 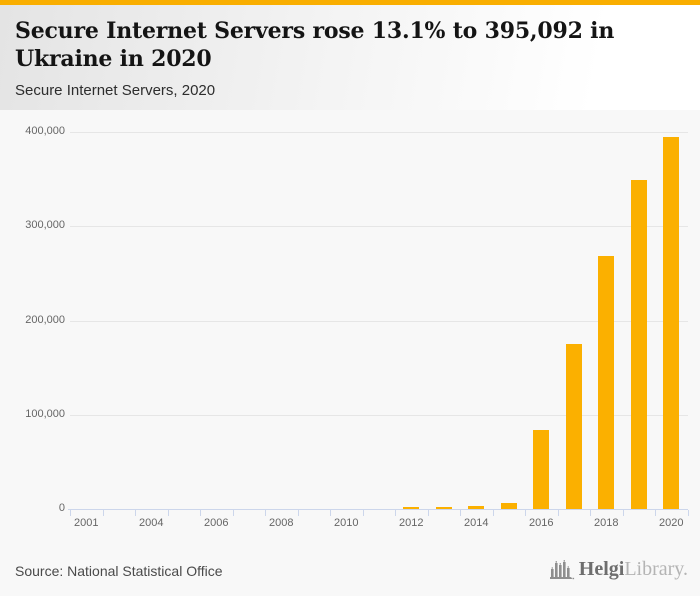 I want to click on y-axis-label-0: 0, so click(x=61, y=508).